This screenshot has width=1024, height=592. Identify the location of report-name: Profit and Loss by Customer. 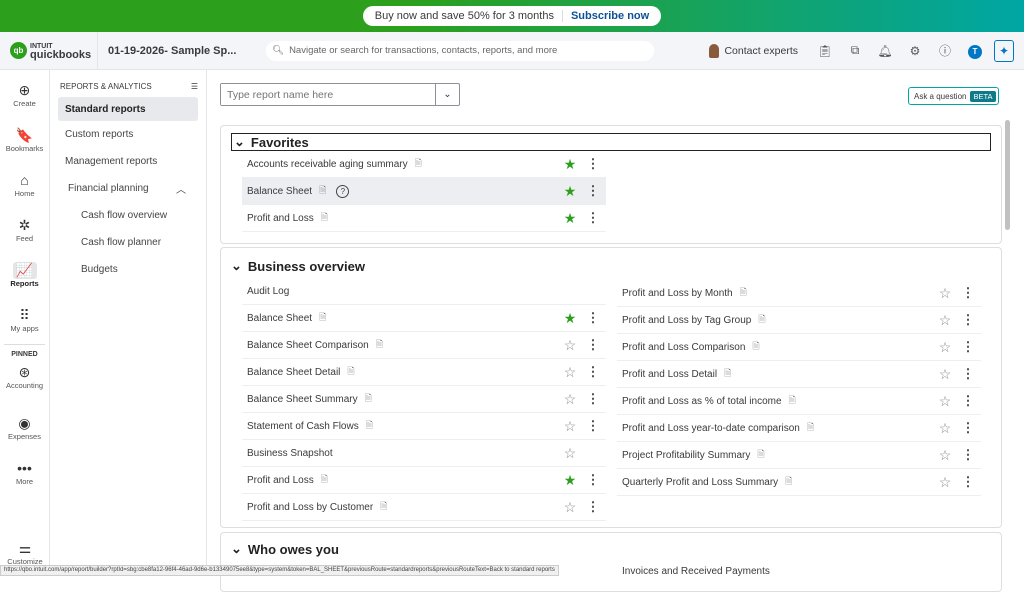
(310, 507).